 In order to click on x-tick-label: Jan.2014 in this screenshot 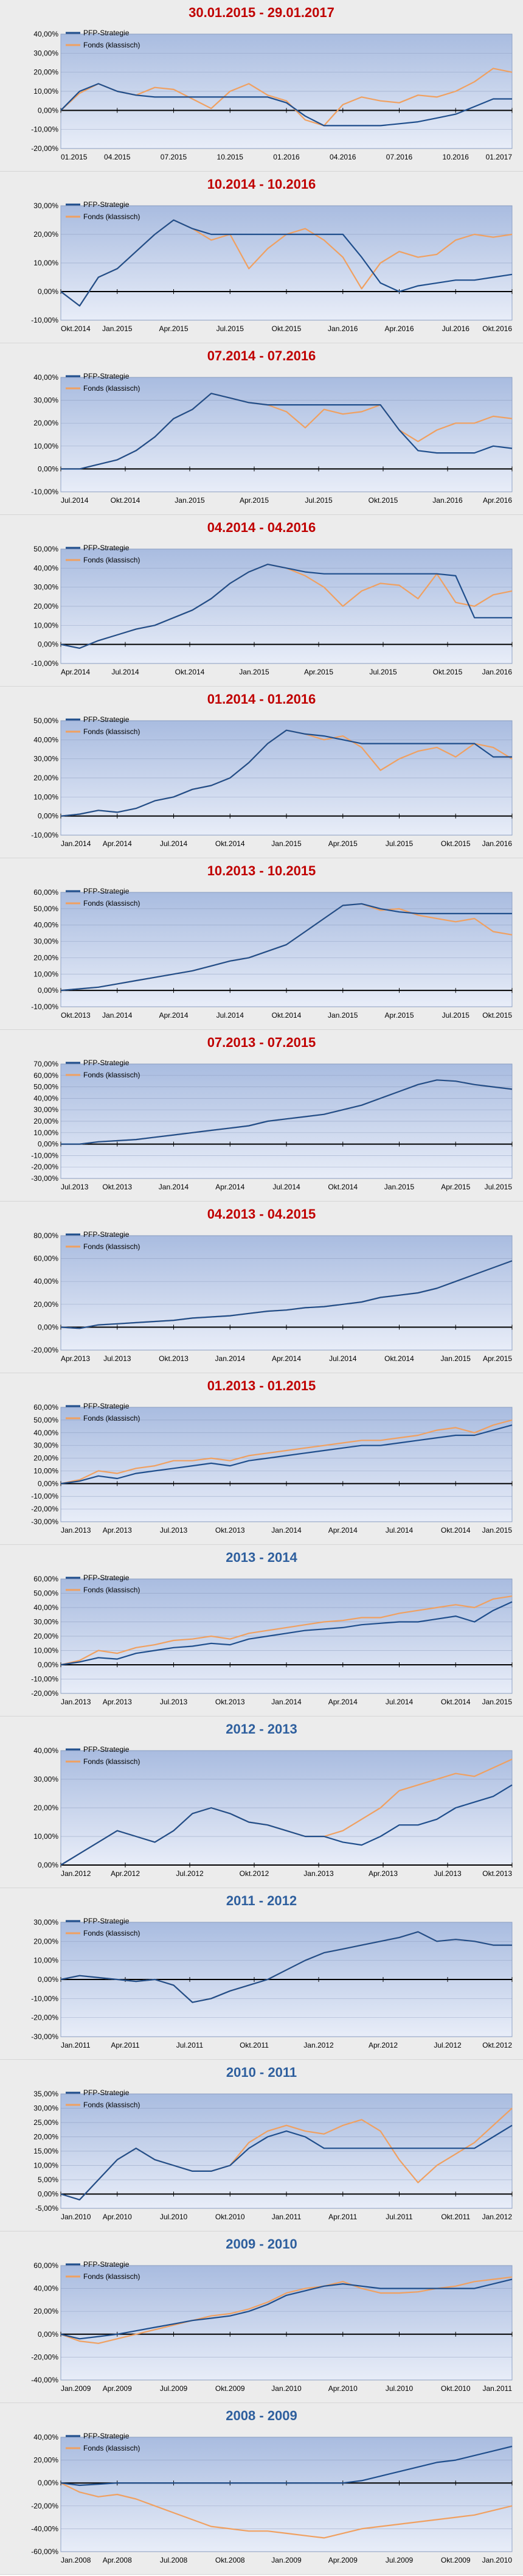, I will do `click(117, 1015)`.